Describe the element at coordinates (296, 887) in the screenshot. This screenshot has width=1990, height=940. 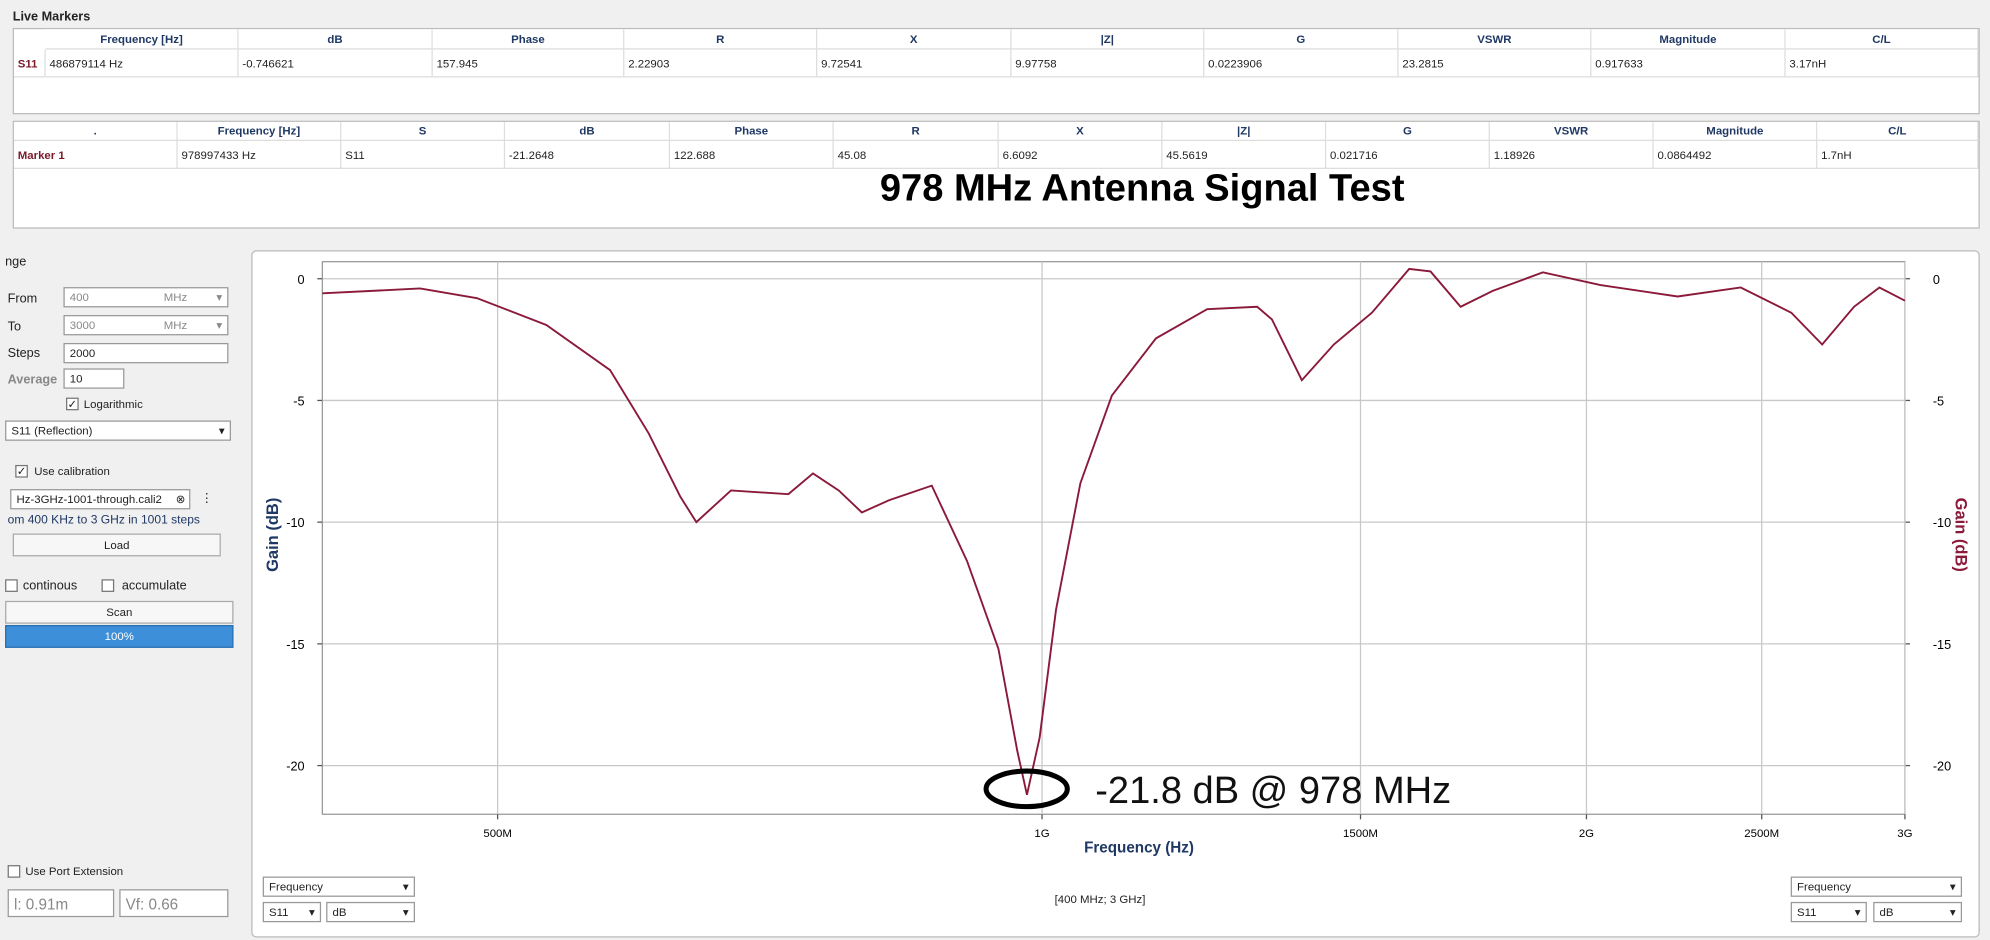
I see `value: Frequency` at that location.